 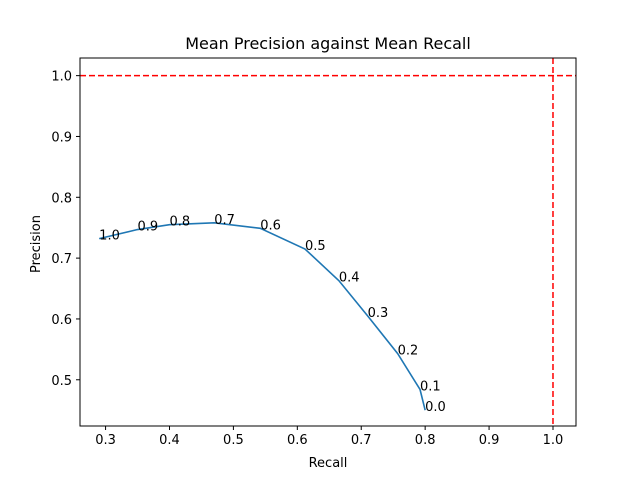 I want to click on y-tick-label: 1.0, so click(x=61, y=77).